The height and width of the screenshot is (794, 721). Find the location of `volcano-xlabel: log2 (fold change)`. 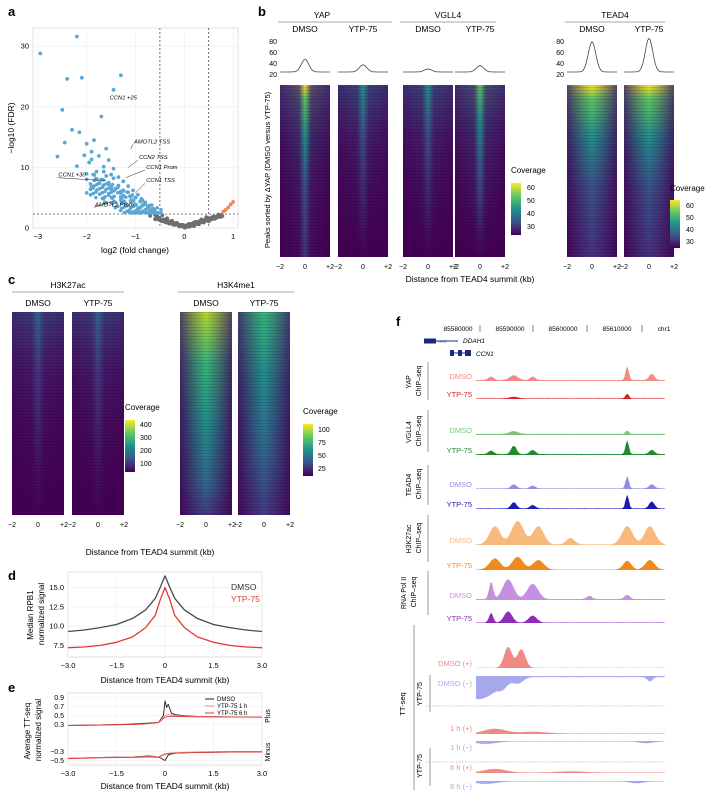

volcano-xlabel: log2 (fold change) is located at coordinates (135, 250).